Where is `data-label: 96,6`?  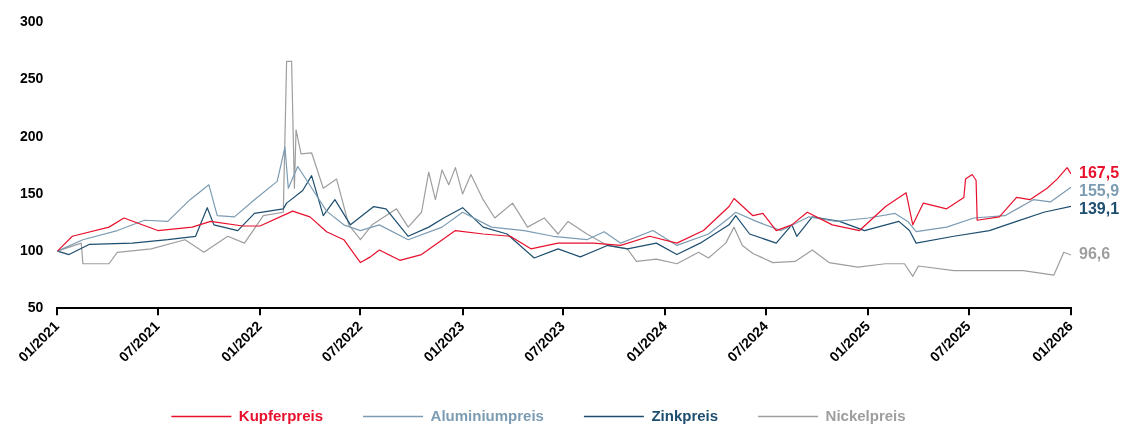 data-label: 96,6 is located at coordinates (1095, 254).